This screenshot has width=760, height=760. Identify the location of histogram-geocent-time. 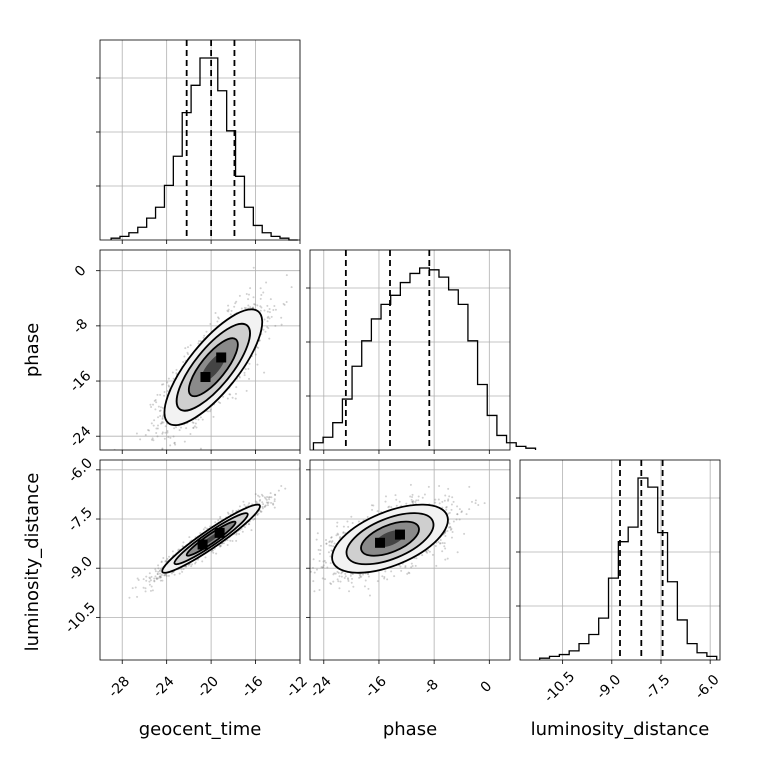
(204, 149).